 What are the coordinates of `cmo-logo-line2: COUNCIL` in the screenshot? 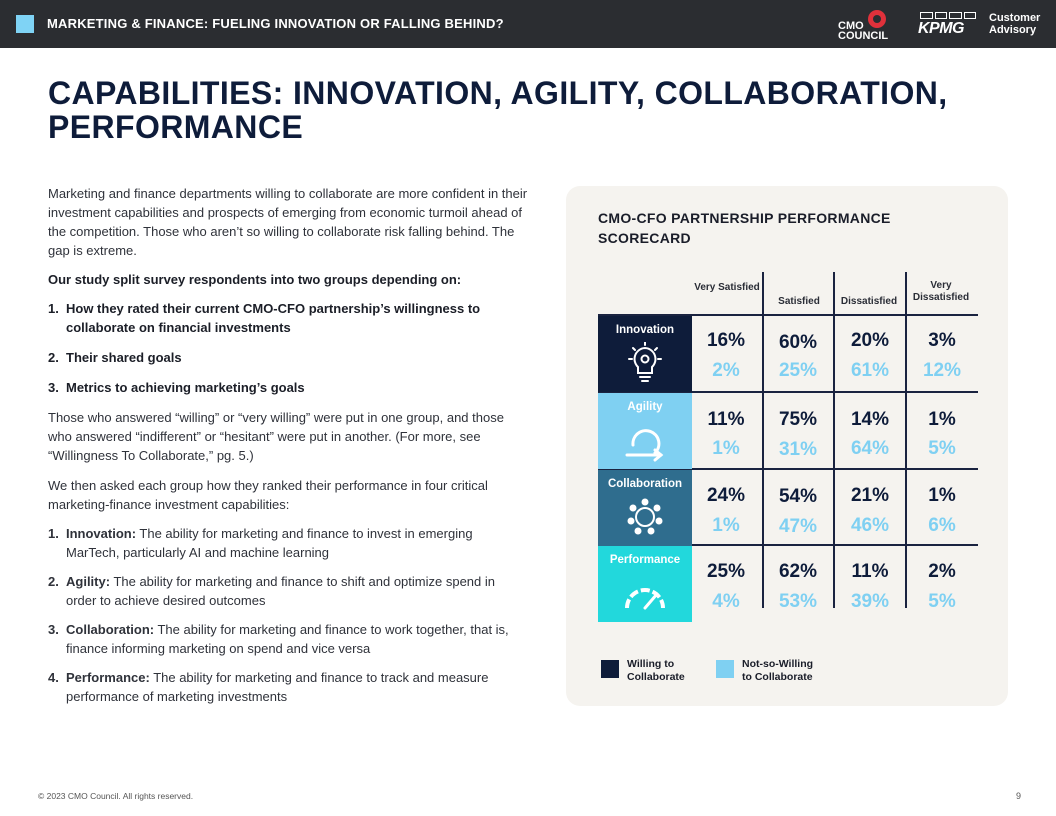 It's located at (863, 36).